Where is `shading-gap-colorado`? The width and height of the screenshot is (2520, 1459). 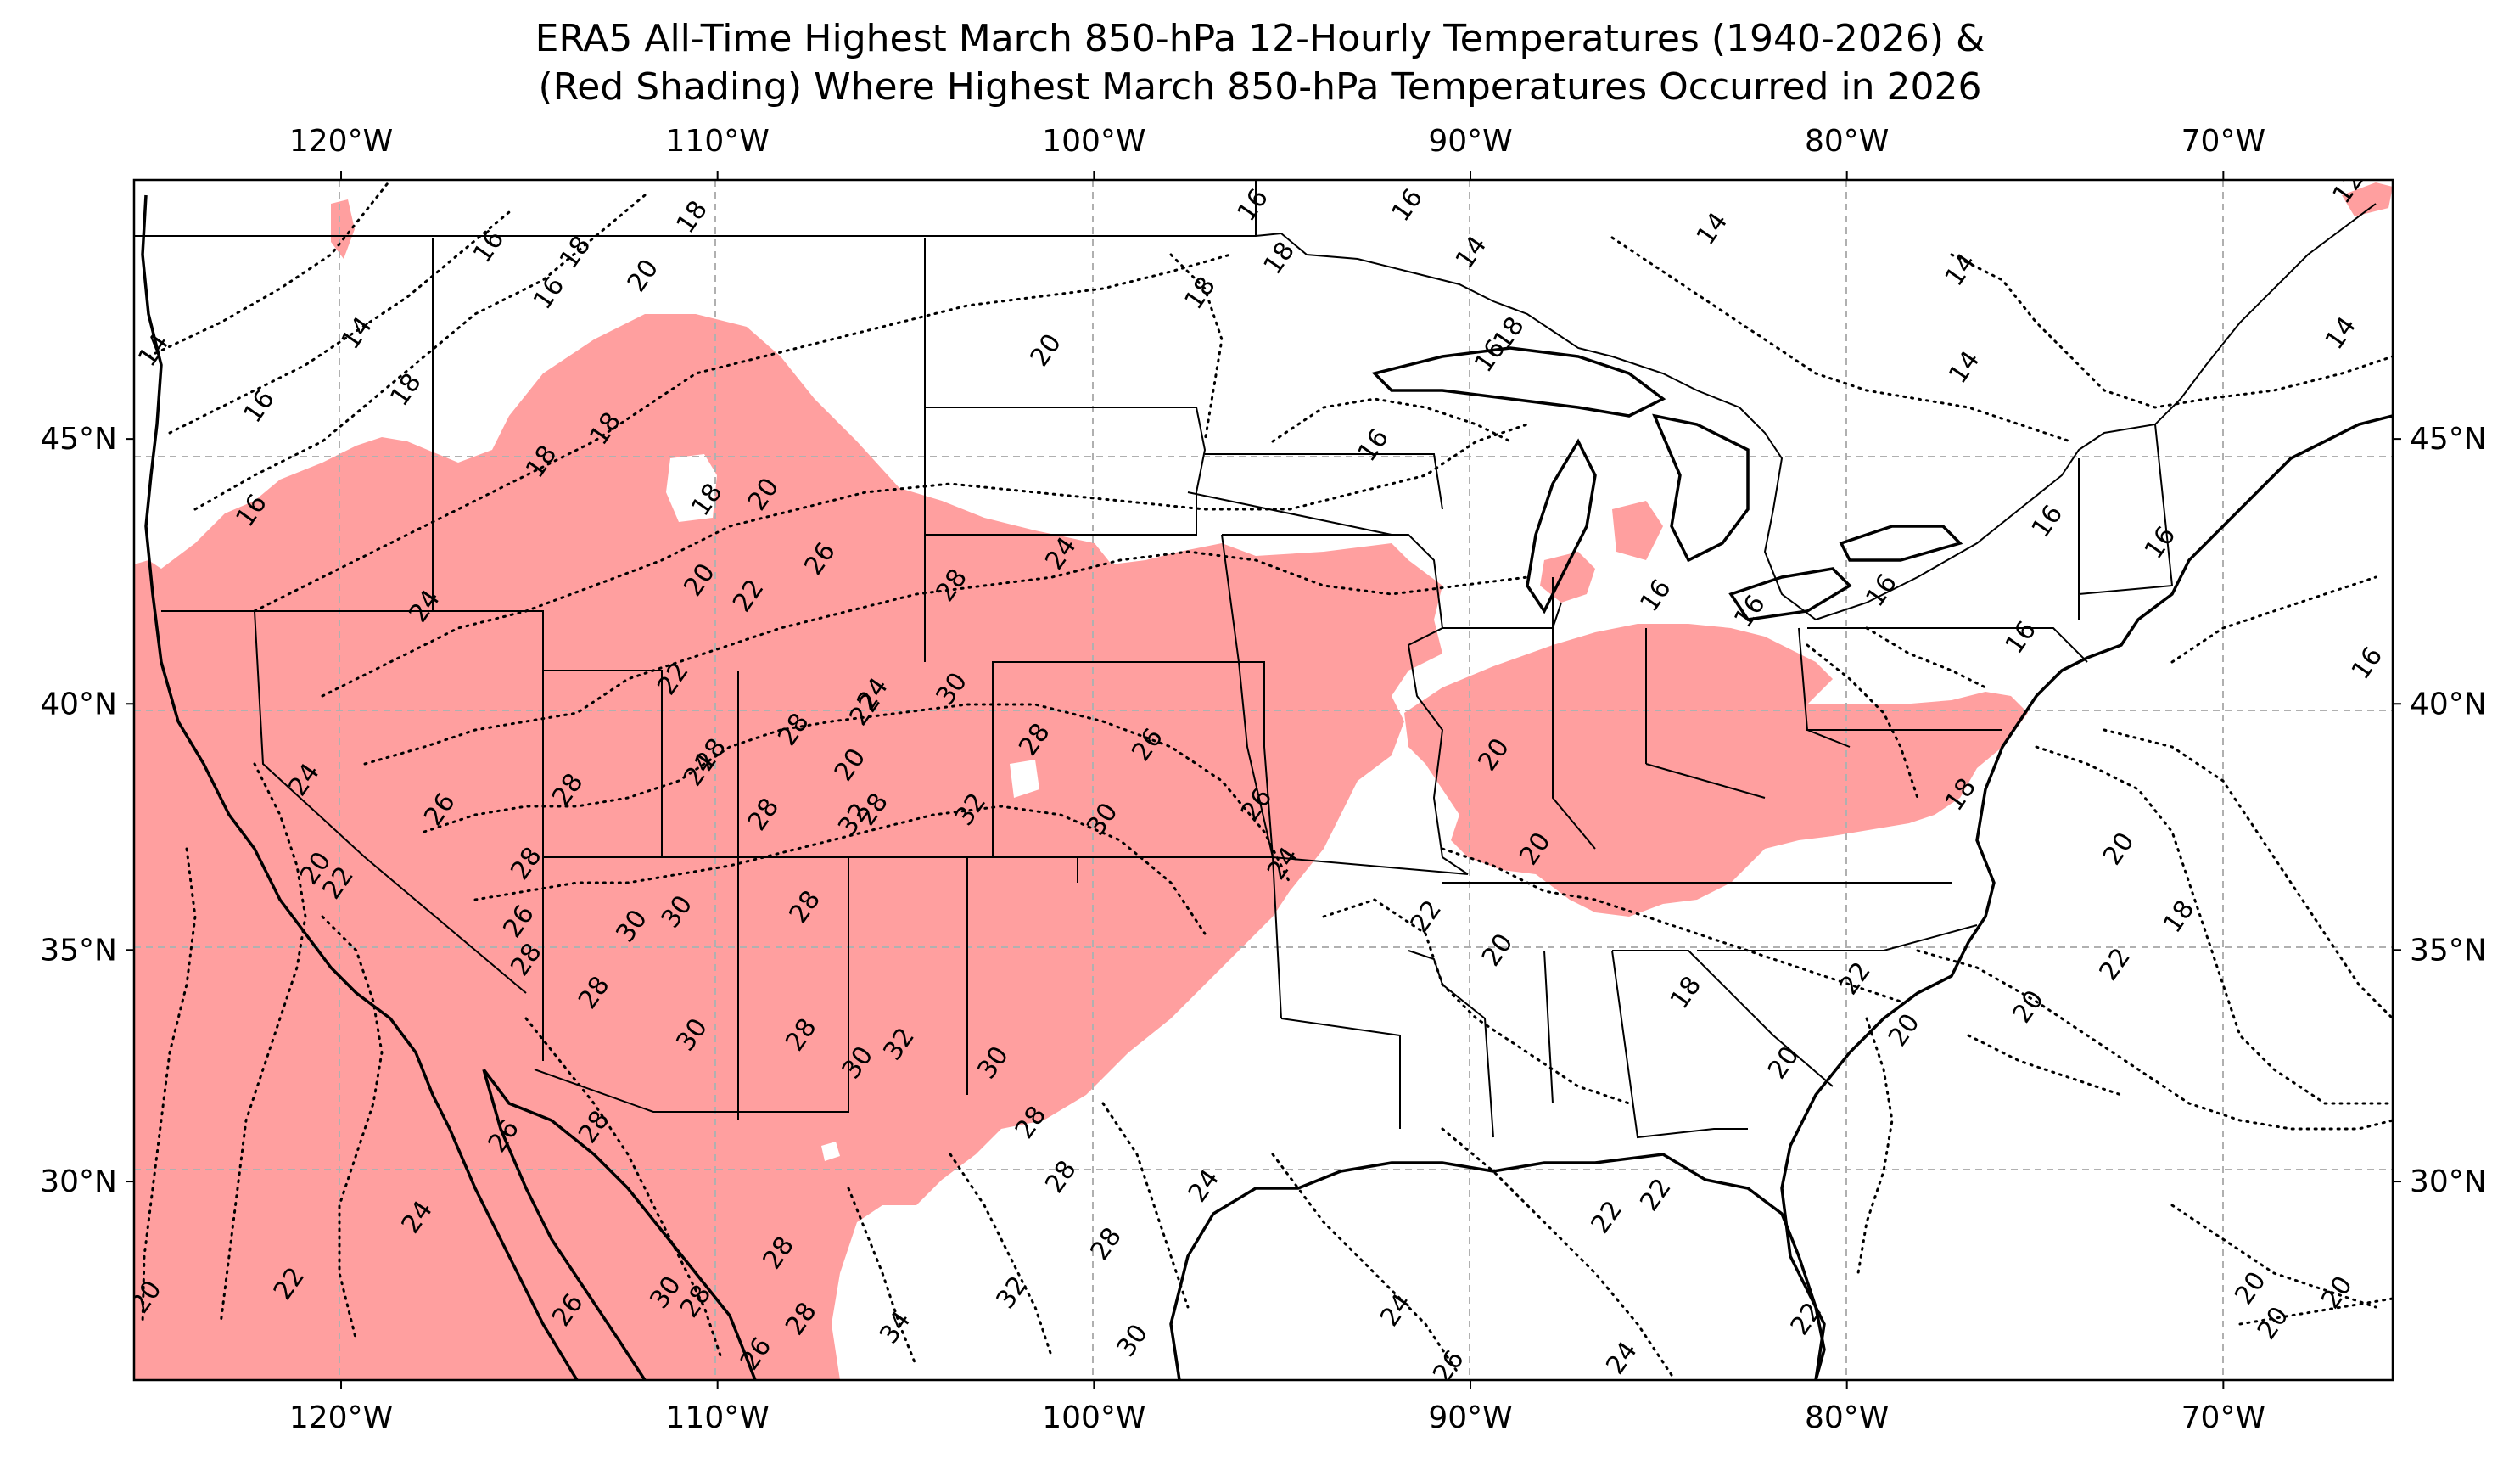 shading-gap-colorado is located at coordinates (1024, 779).